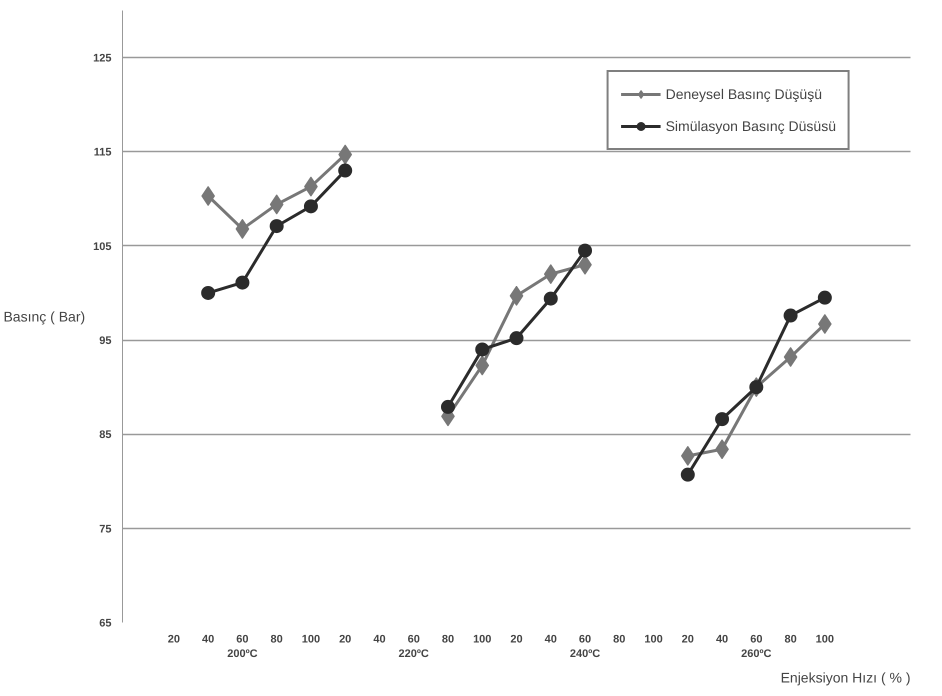 The height and width of the screenshot is (696, 942). Describe the element at coordinates (105, 435) in the screenshot. I see `y-tick-label: 85` at that location.